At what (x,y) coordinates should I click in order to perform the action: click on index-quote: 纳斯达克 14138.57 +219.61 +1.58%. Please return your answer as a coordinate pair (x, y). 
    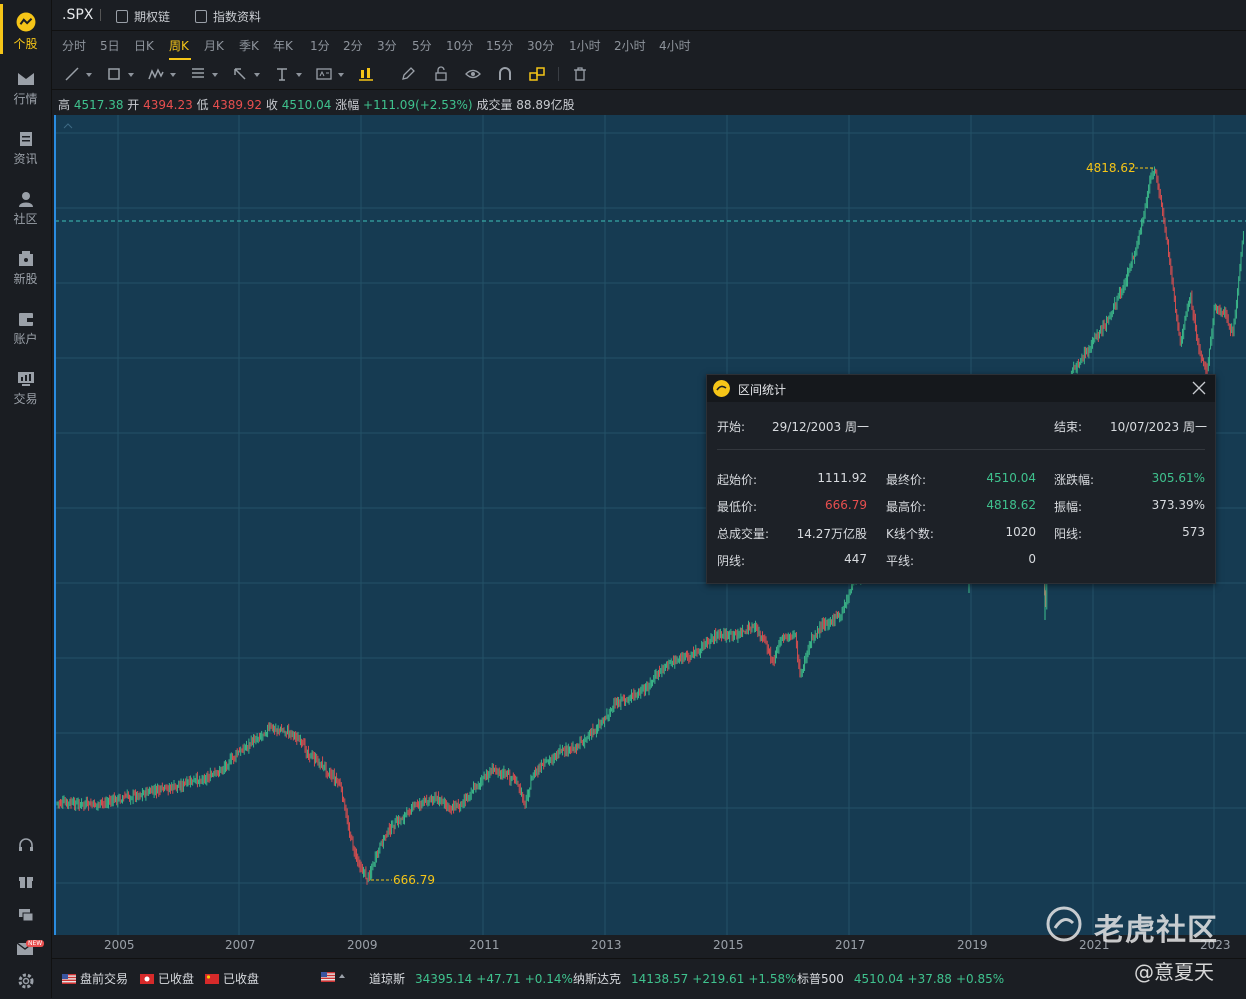
    Looking at the image, I should click on (687, 978).